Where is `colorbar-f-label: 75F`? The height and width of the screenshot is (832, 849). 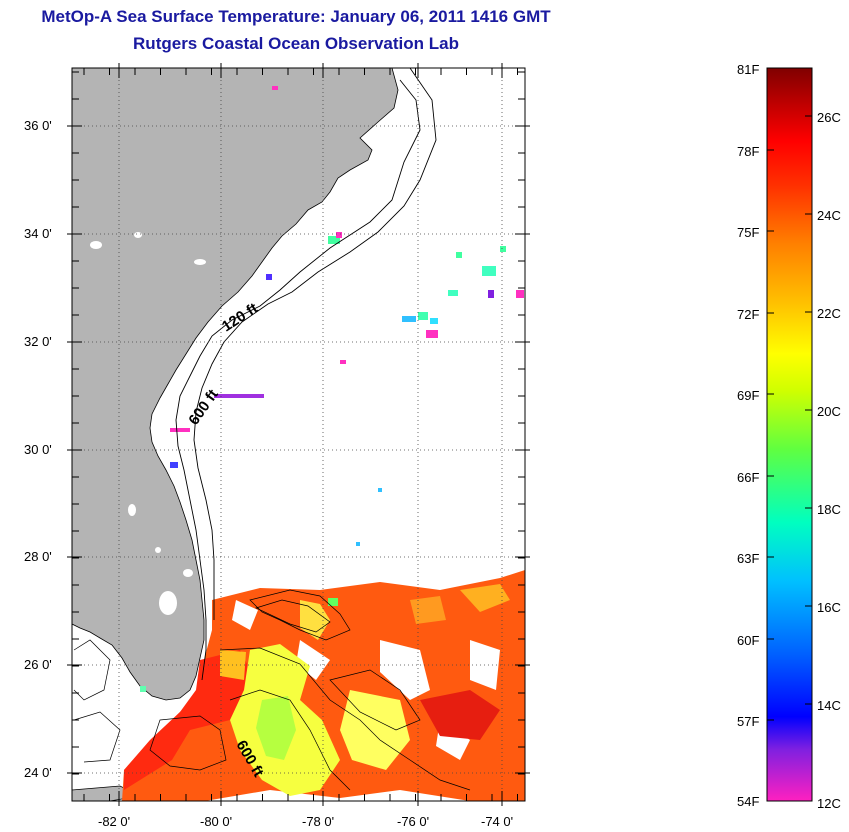 colorbar-f-label: 75F is located at coordinates (748, 232).